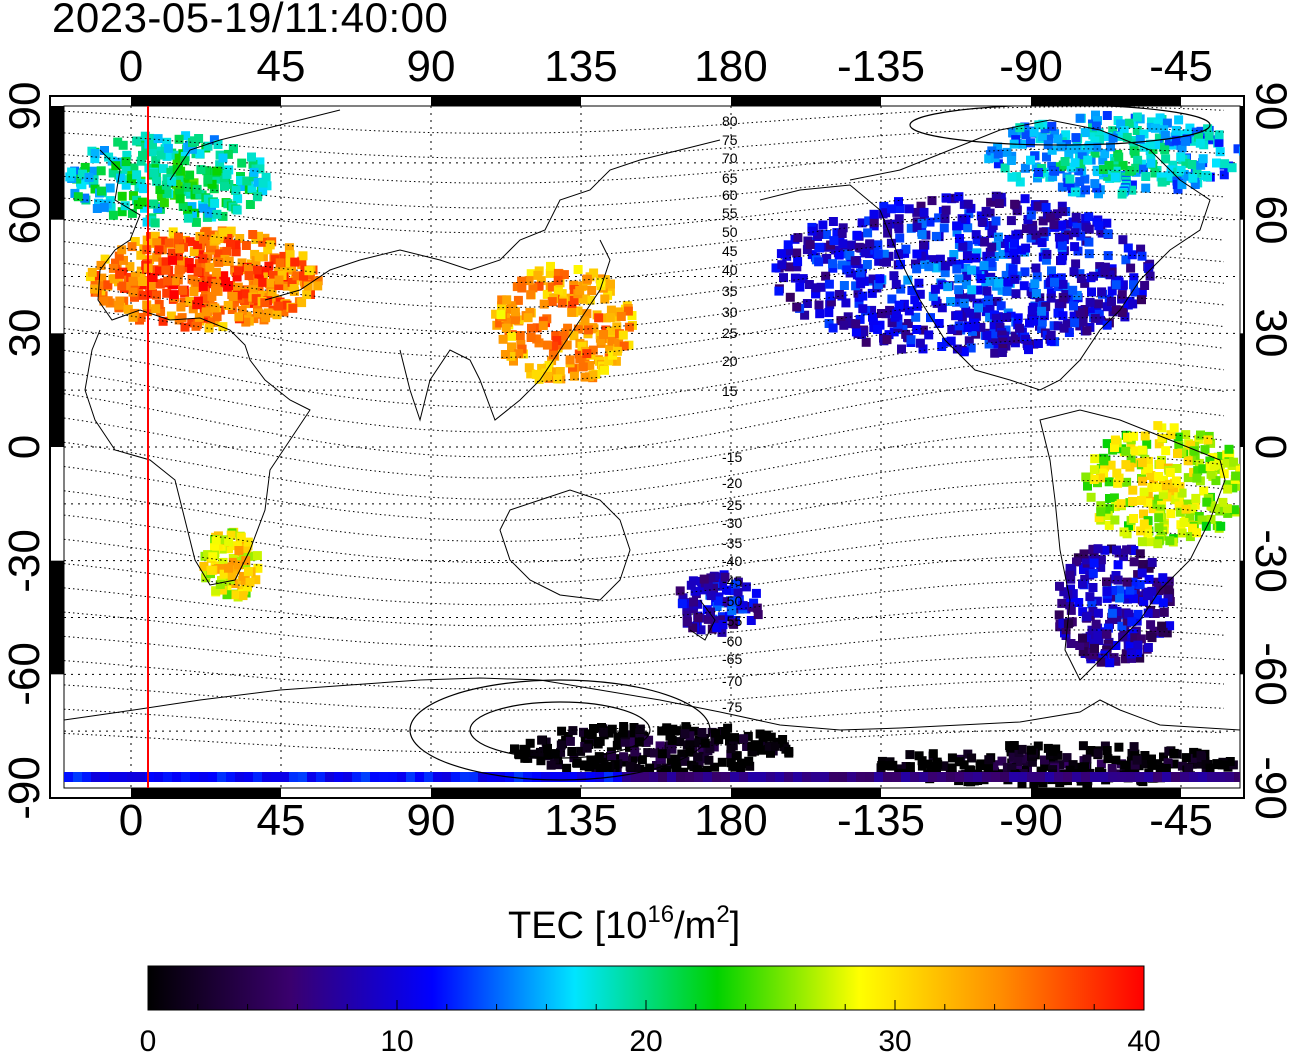 The height and width of the screenshot is (1059, 1294). I want to click on lon-tick-label: 180, so click(731, 66).